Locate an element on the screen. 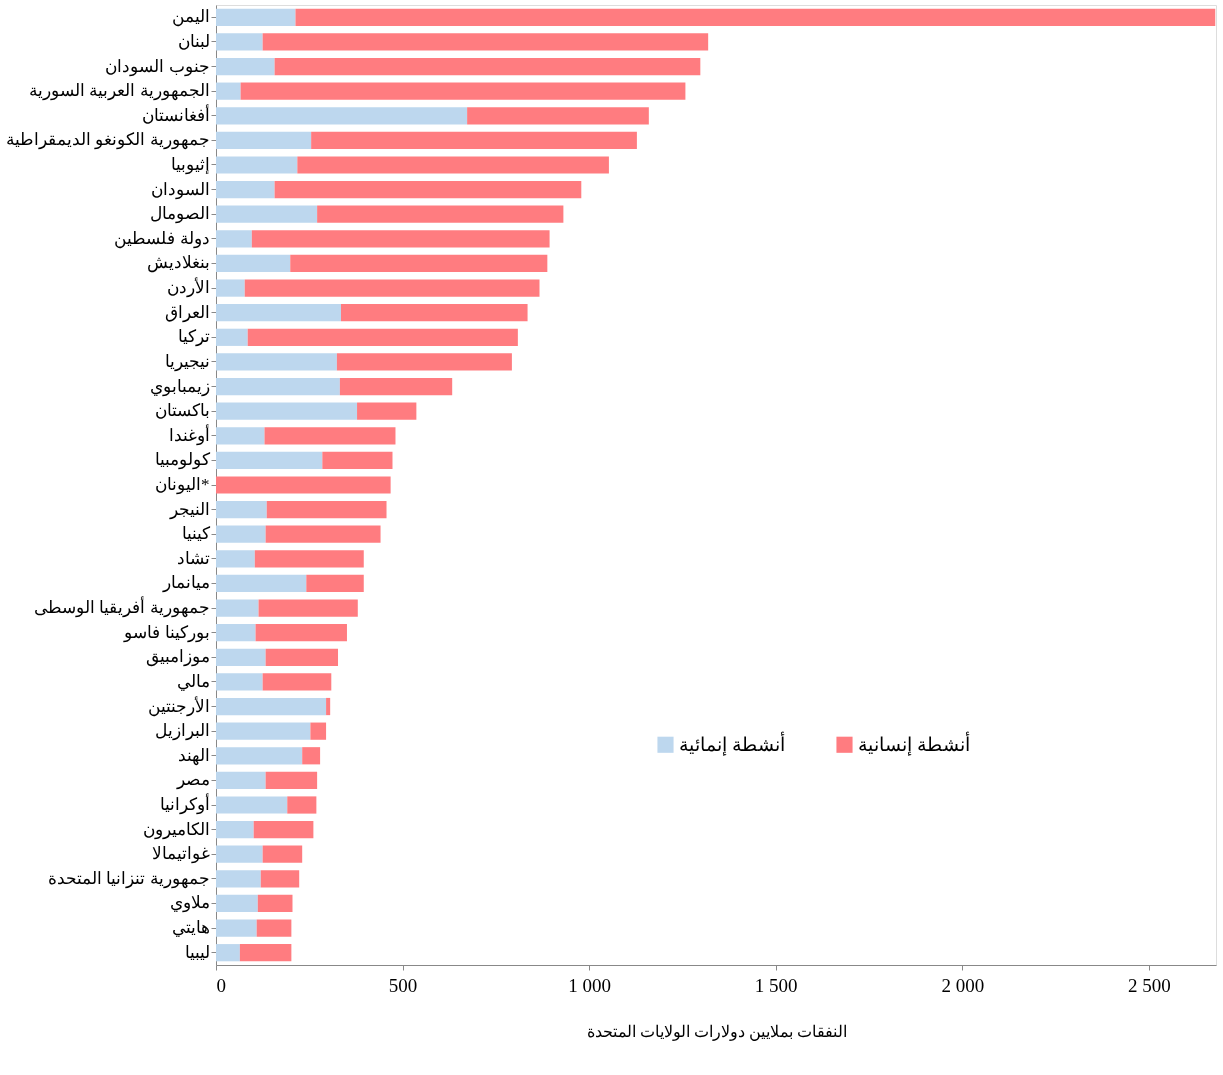 The image size is (1223, 1075). x-tick-label: 500 is located at coordinates (403, 985).